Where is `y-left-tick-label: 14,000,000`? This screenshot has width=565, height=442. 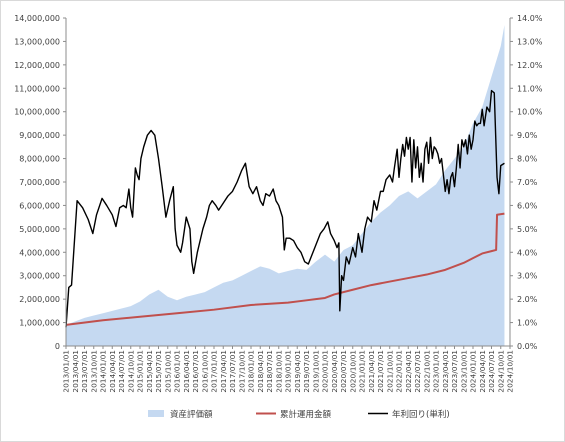
y-left-tick-label: 14,000,000 is located at coordinates (37, 18).